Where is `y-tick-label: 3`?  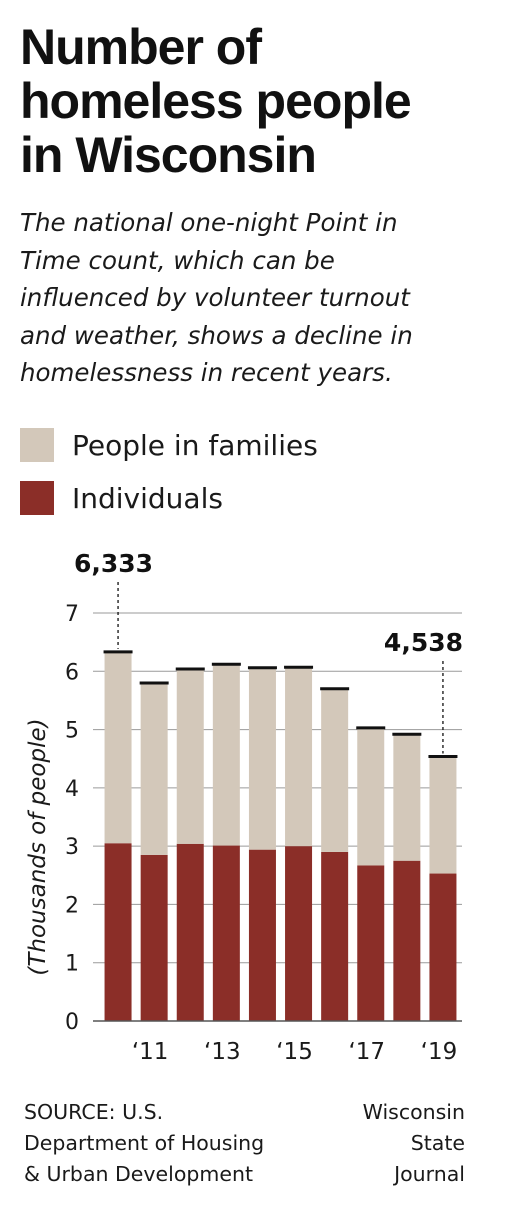
y-tick-label: 3 is located at coordinates (72, 847).